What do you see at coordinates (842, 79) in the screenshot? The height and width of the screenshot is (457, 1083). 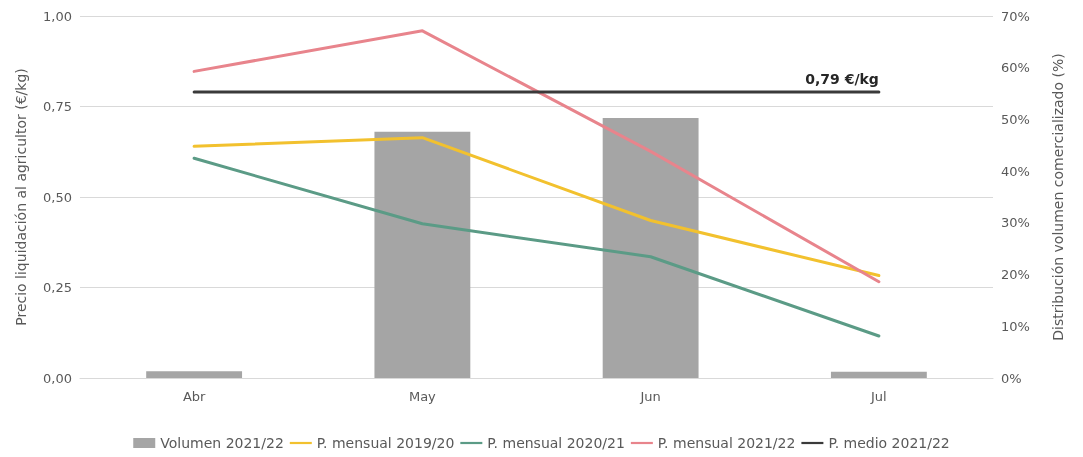 I see `annotation: 0,79 €/kg` at bounding box center [842, 79].